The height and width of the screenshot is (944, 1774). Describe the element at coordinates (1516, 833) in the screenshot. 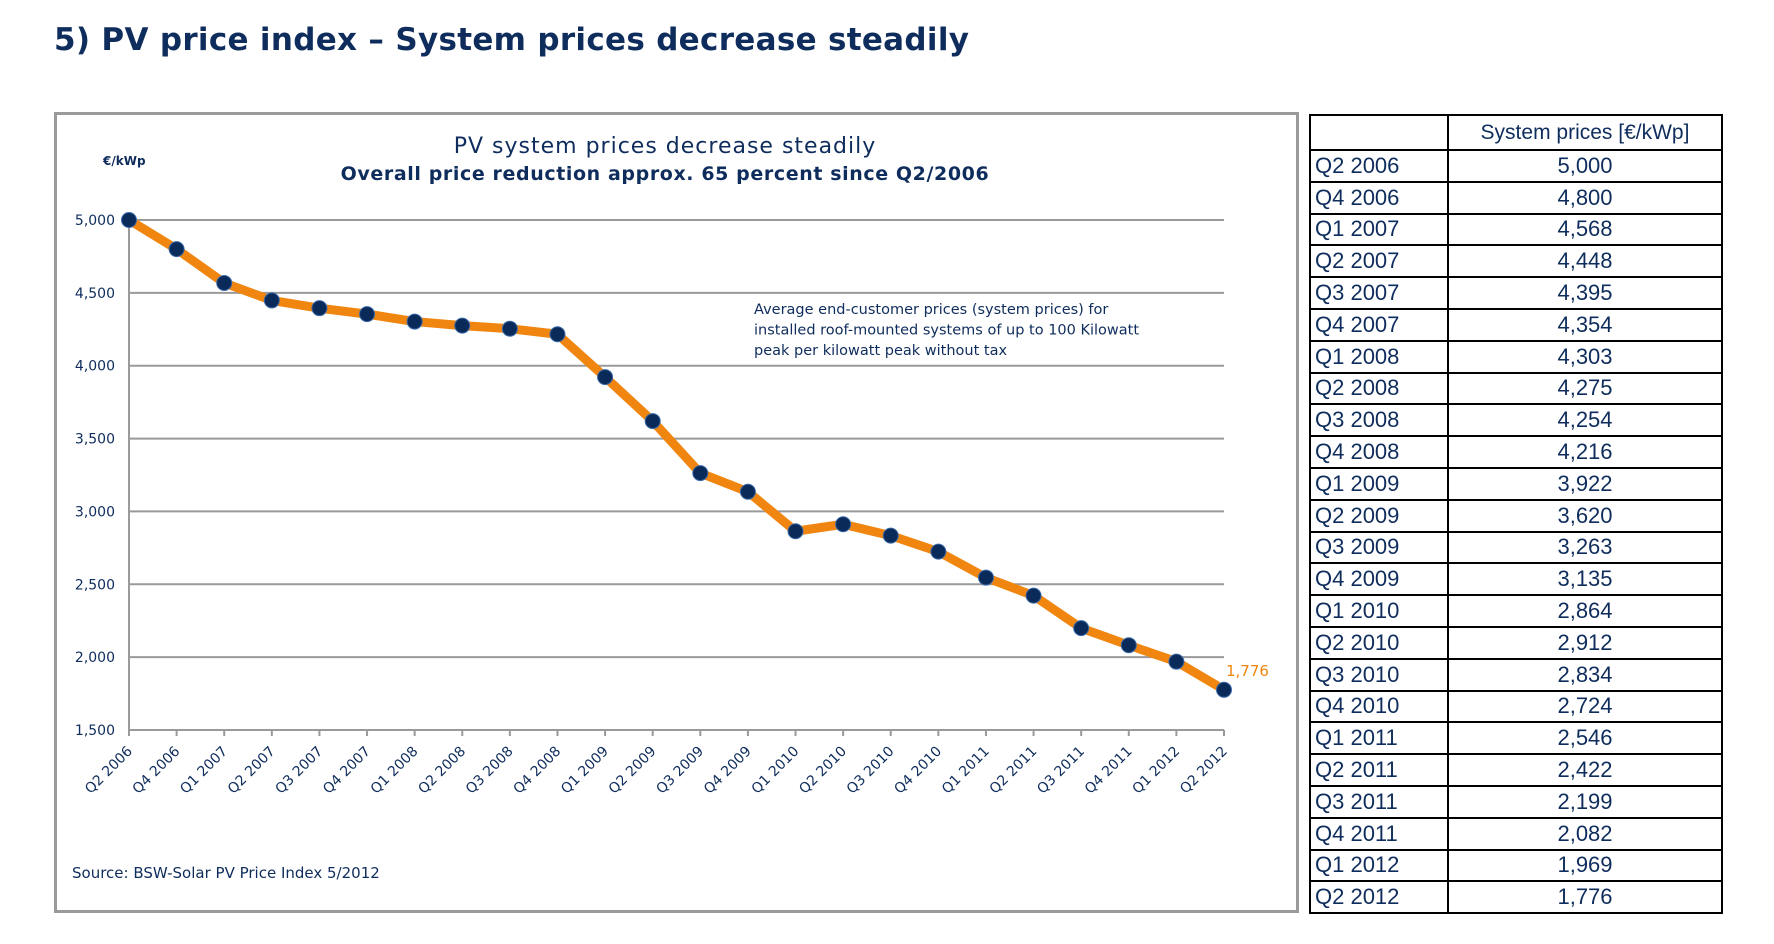

I see `table-row: Q4 2011 2,082` at that location.